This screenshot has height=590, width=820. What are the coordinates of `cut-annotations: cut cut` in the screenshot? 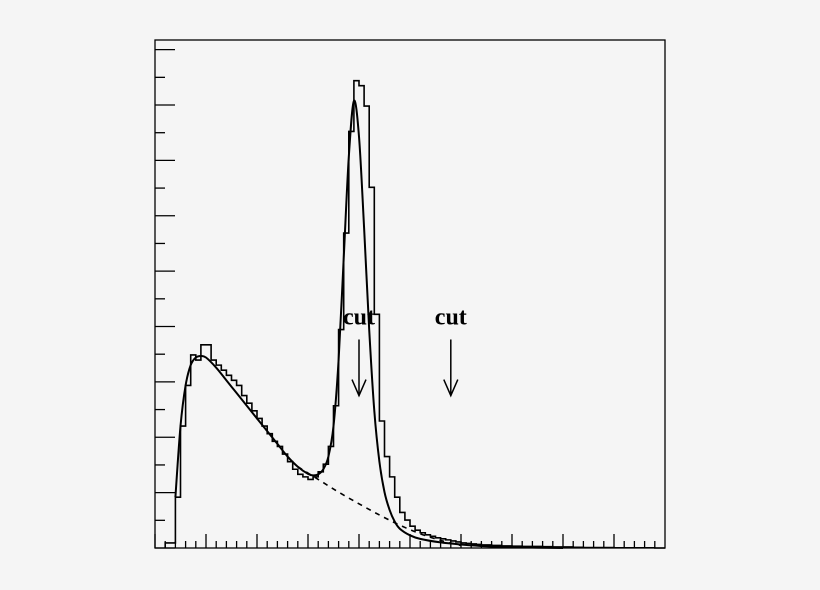 It's located at (405, 351).